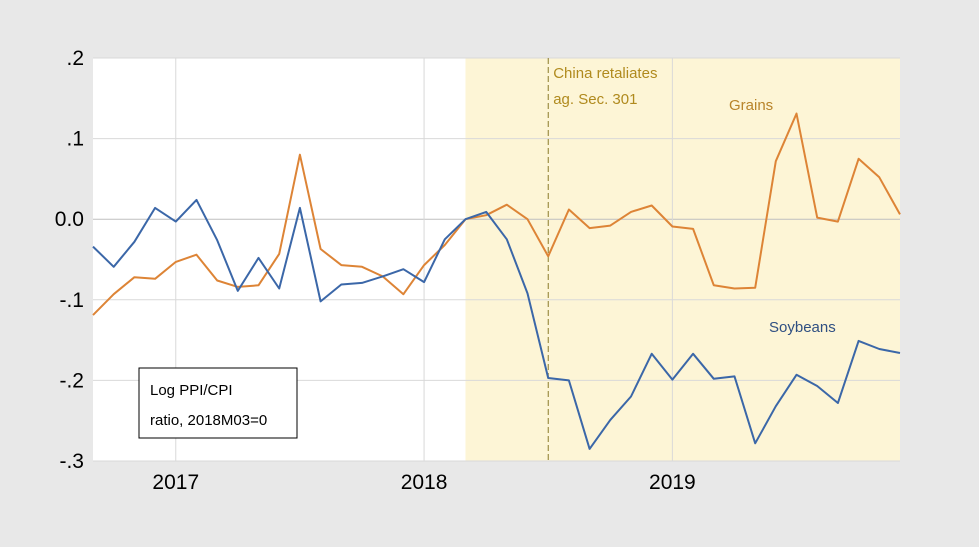 This screenshot has height=547, width=979. What do you see at coordinates (71, 380) in the screenshot?
I see `y-tick-label: -.2` at bounding box center [71, 380].